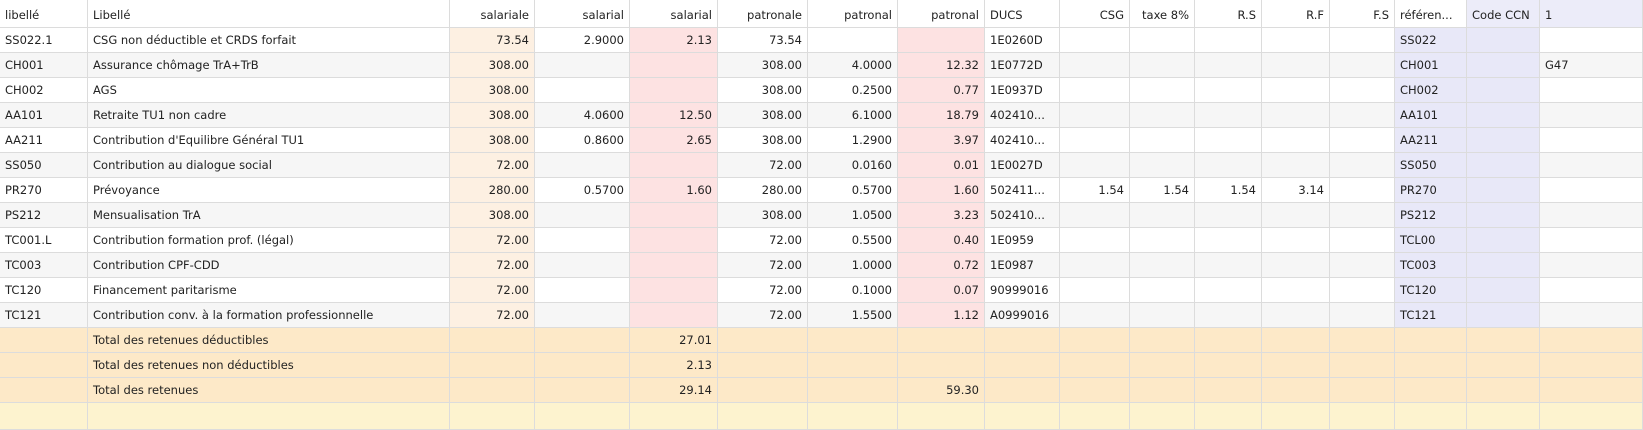  What do you see at coordinates (1431, 140) in the screenshot?
I see `table-cell: AA211` at bounding box center [1431, 140].